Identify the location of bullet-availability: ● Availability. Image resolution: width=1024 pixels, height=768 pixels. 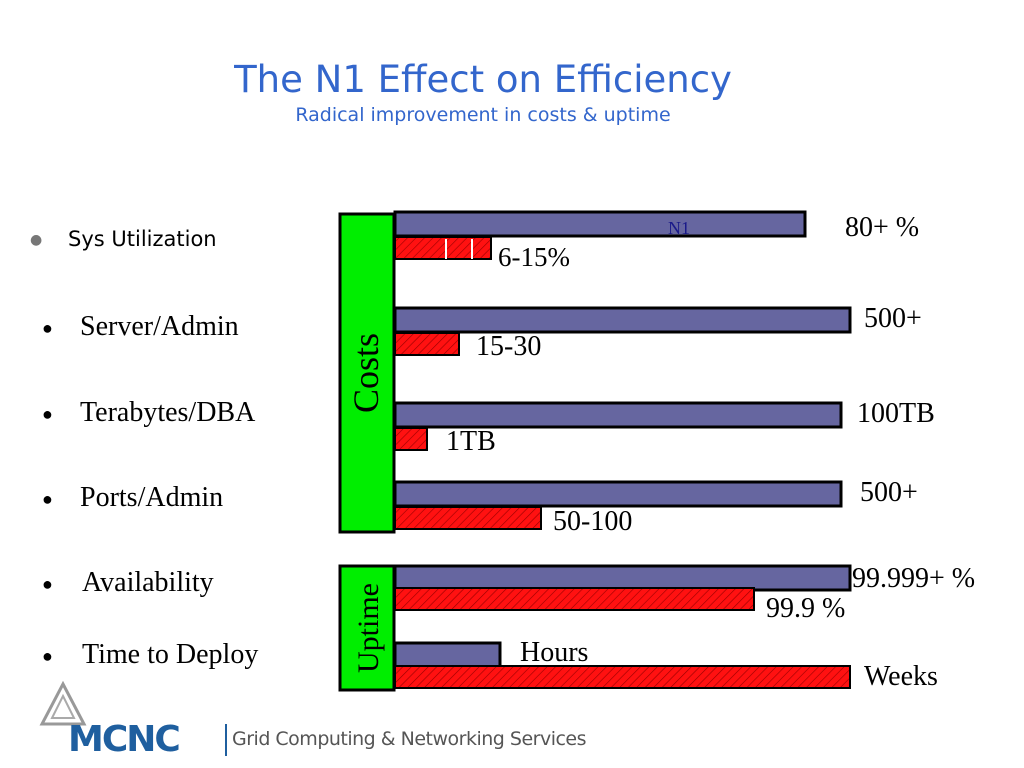
(128, 583).